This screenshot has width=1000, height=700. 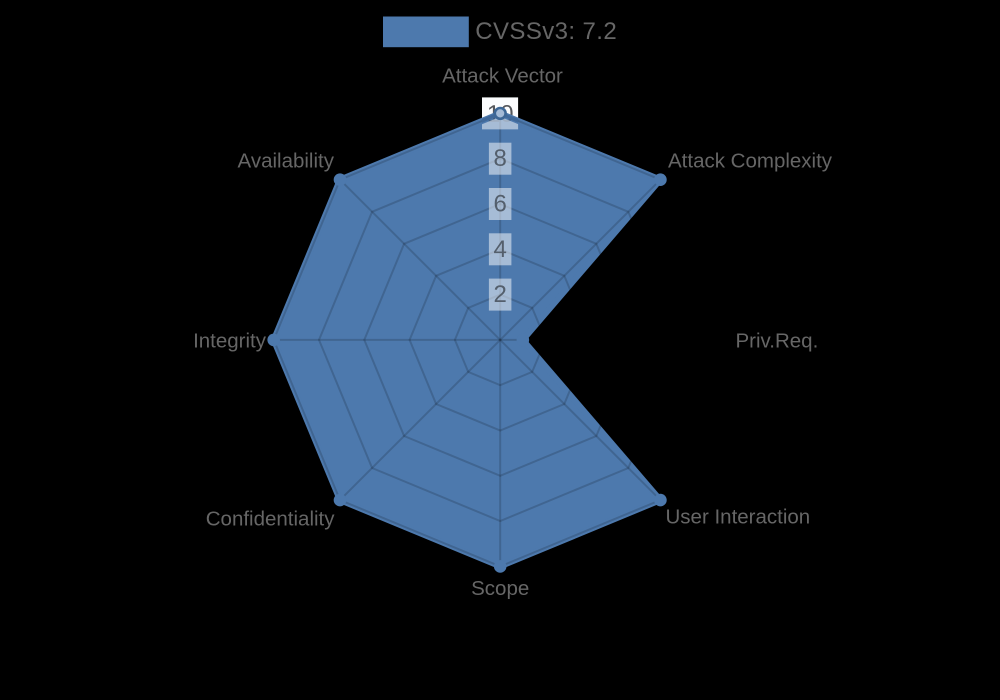 What do you see at coordinates (230, 341) in the screenshot?
I see `svg-text: Integrity` at bounding box center [230, 341].